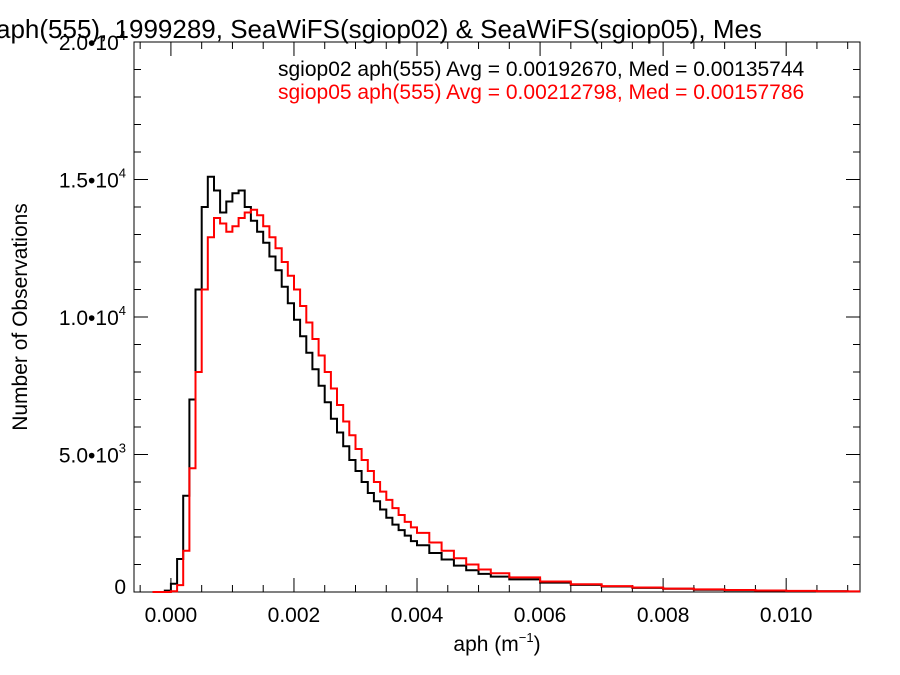  I want to click on y-tick-label: 5.0•103, so click(92, 454).